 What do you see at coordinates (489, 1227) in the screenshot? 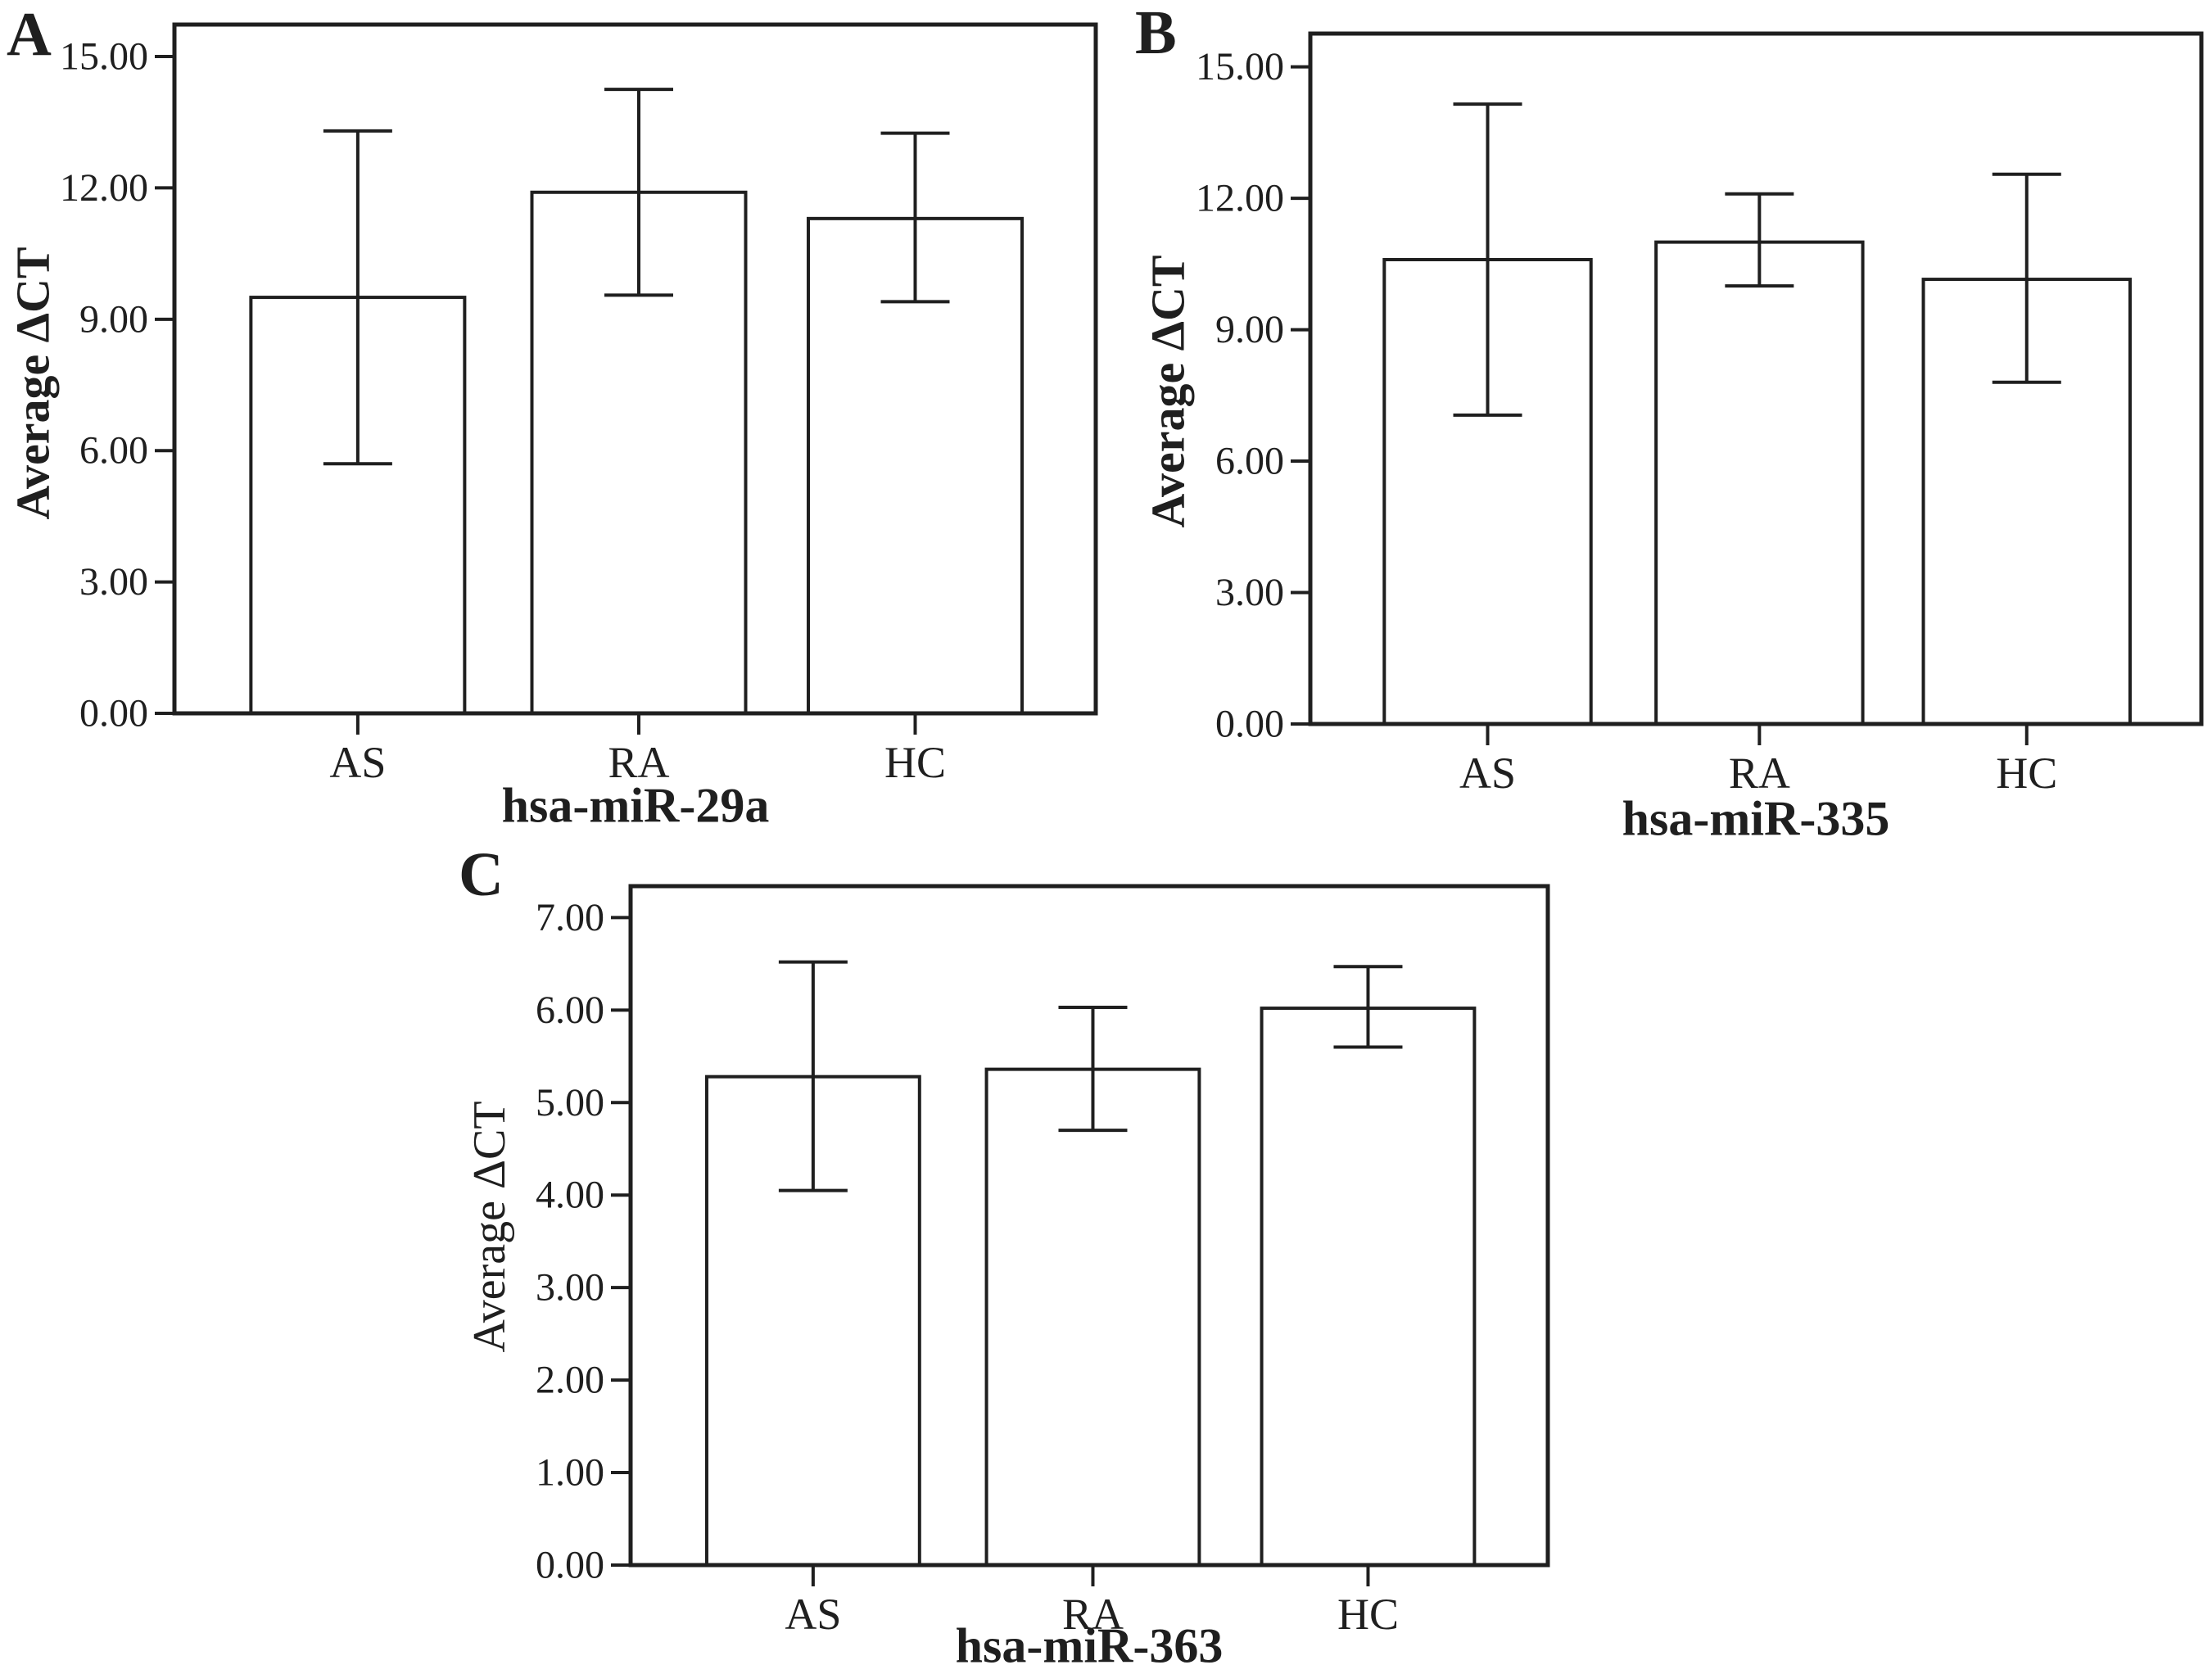
I see `panel-c-y-axis-label: Average ΔCT` at bounding box center [489, 1227].